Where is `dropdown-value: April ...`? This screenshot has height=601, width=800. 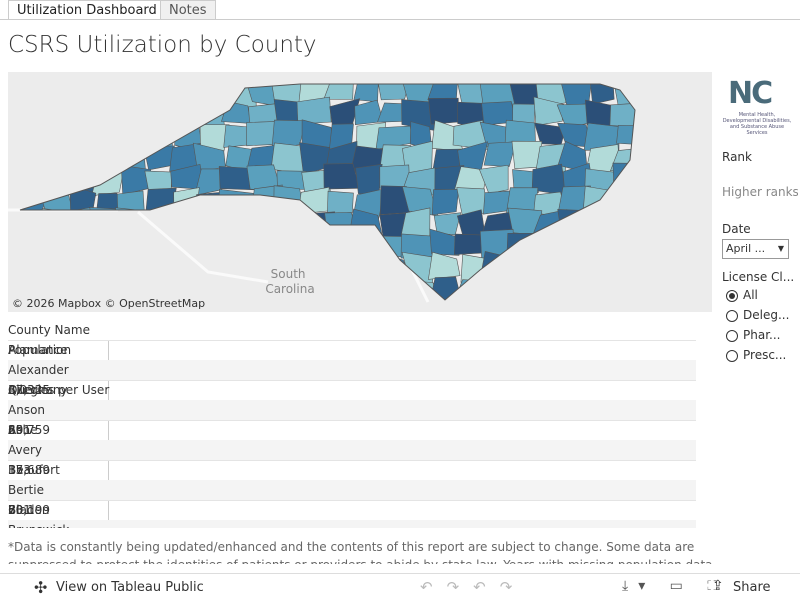
dropdown-value: April ... is located at coordinates (746, 248).